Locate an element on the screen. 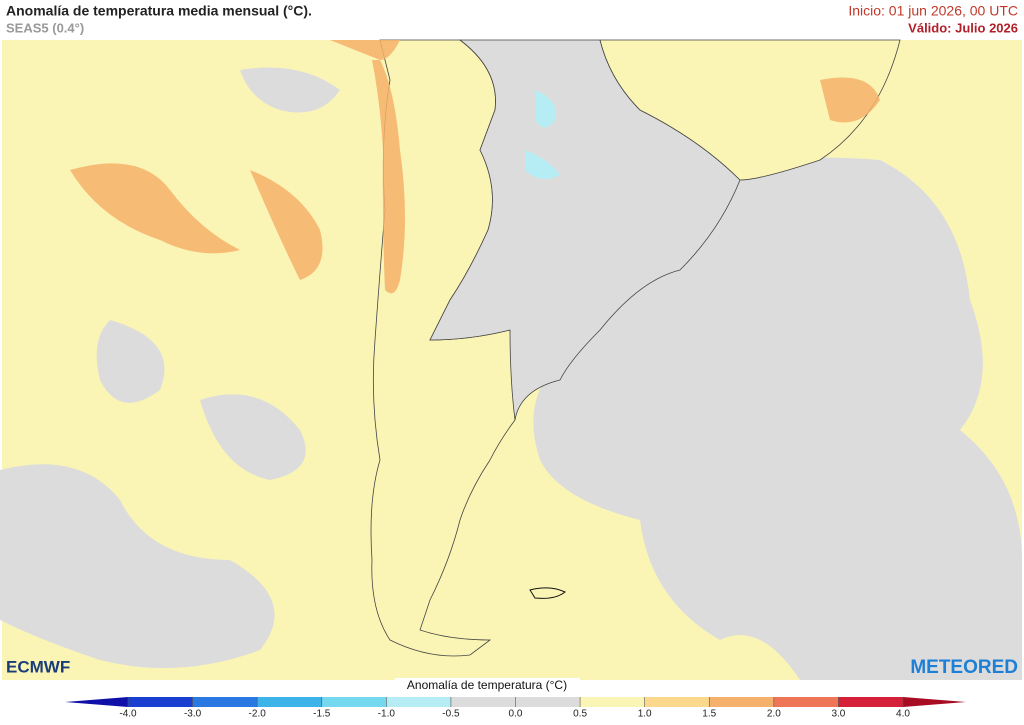 The height and width of the screenshot is (725, 1024). ecmwf-logo: ECMWF is located at coordinates (38, 666).